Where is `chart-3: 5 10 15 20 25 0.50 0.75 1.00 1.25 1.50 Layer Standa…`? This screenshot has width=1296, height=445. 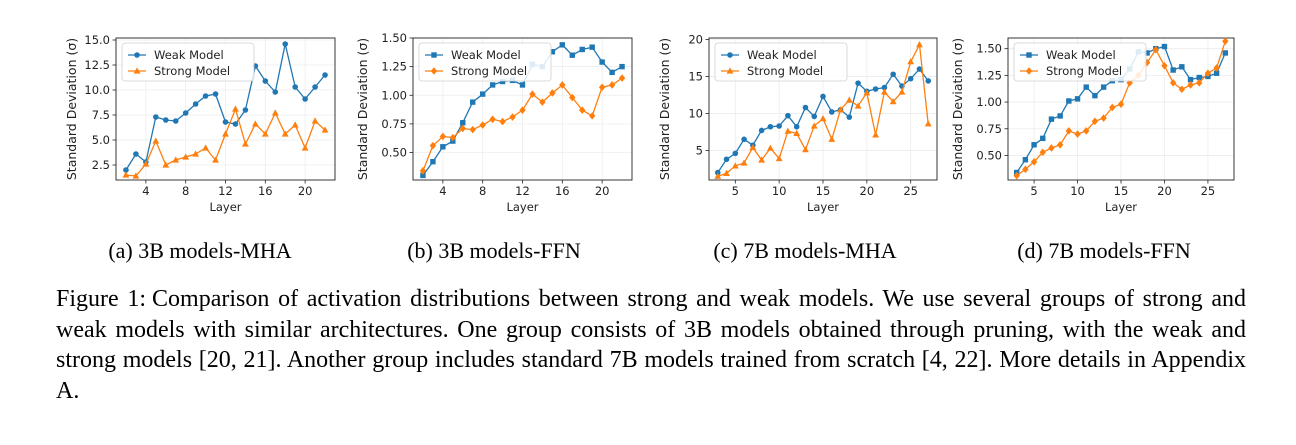 chart-3: 5 10 15 20 25 0.50 0.75 1.00 1.25 1.50 Layer Standa… is located at coordinates (1092, 125).